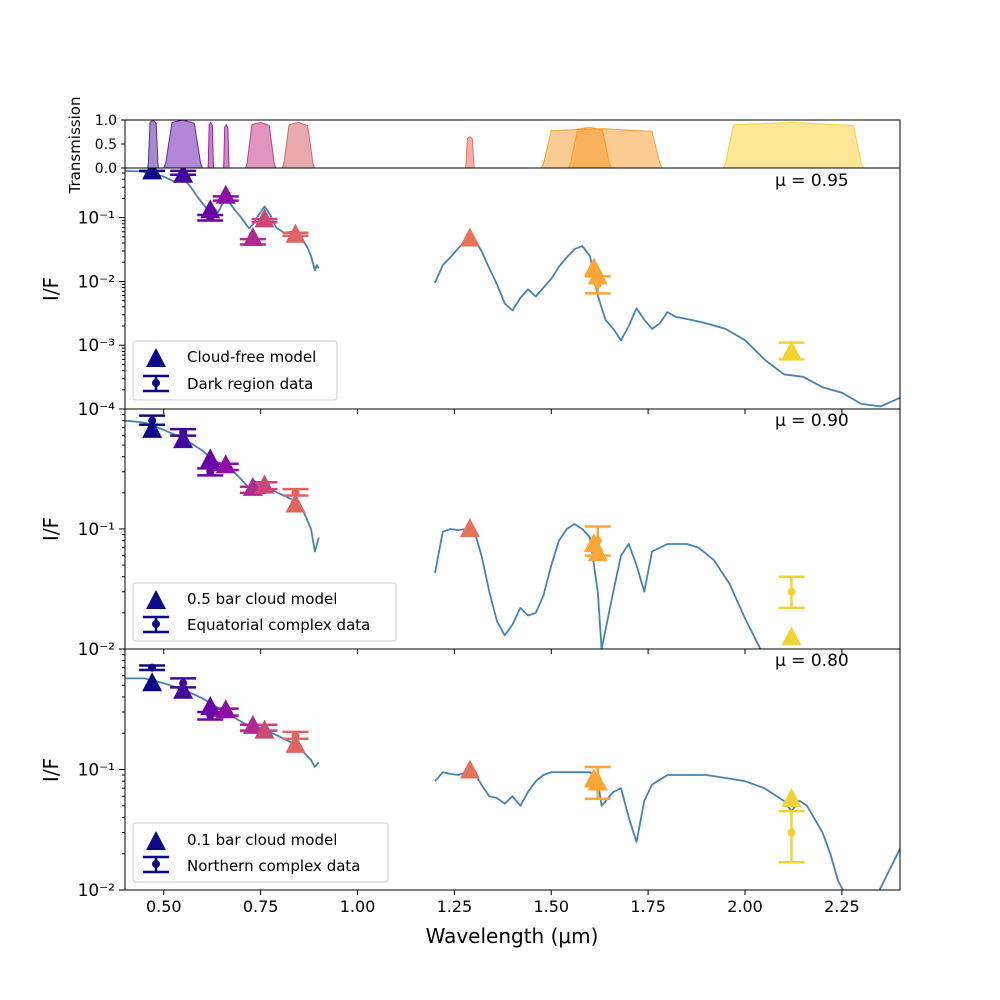  What do you see at coordinates (812, 421) in the screenshot?
I see `mu-label: μ = 0.90` at bounding box center [812, 421].